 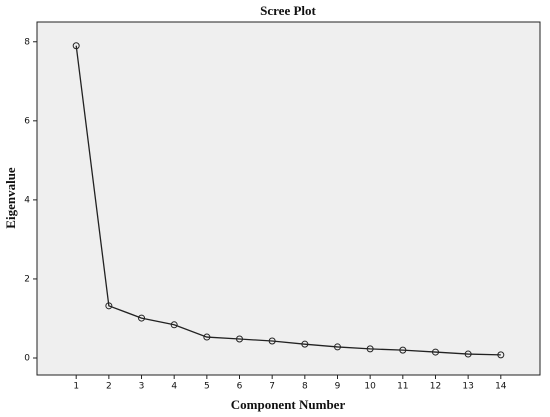 I want to click on y-tick-label: 2, so click(x=27, y=279).